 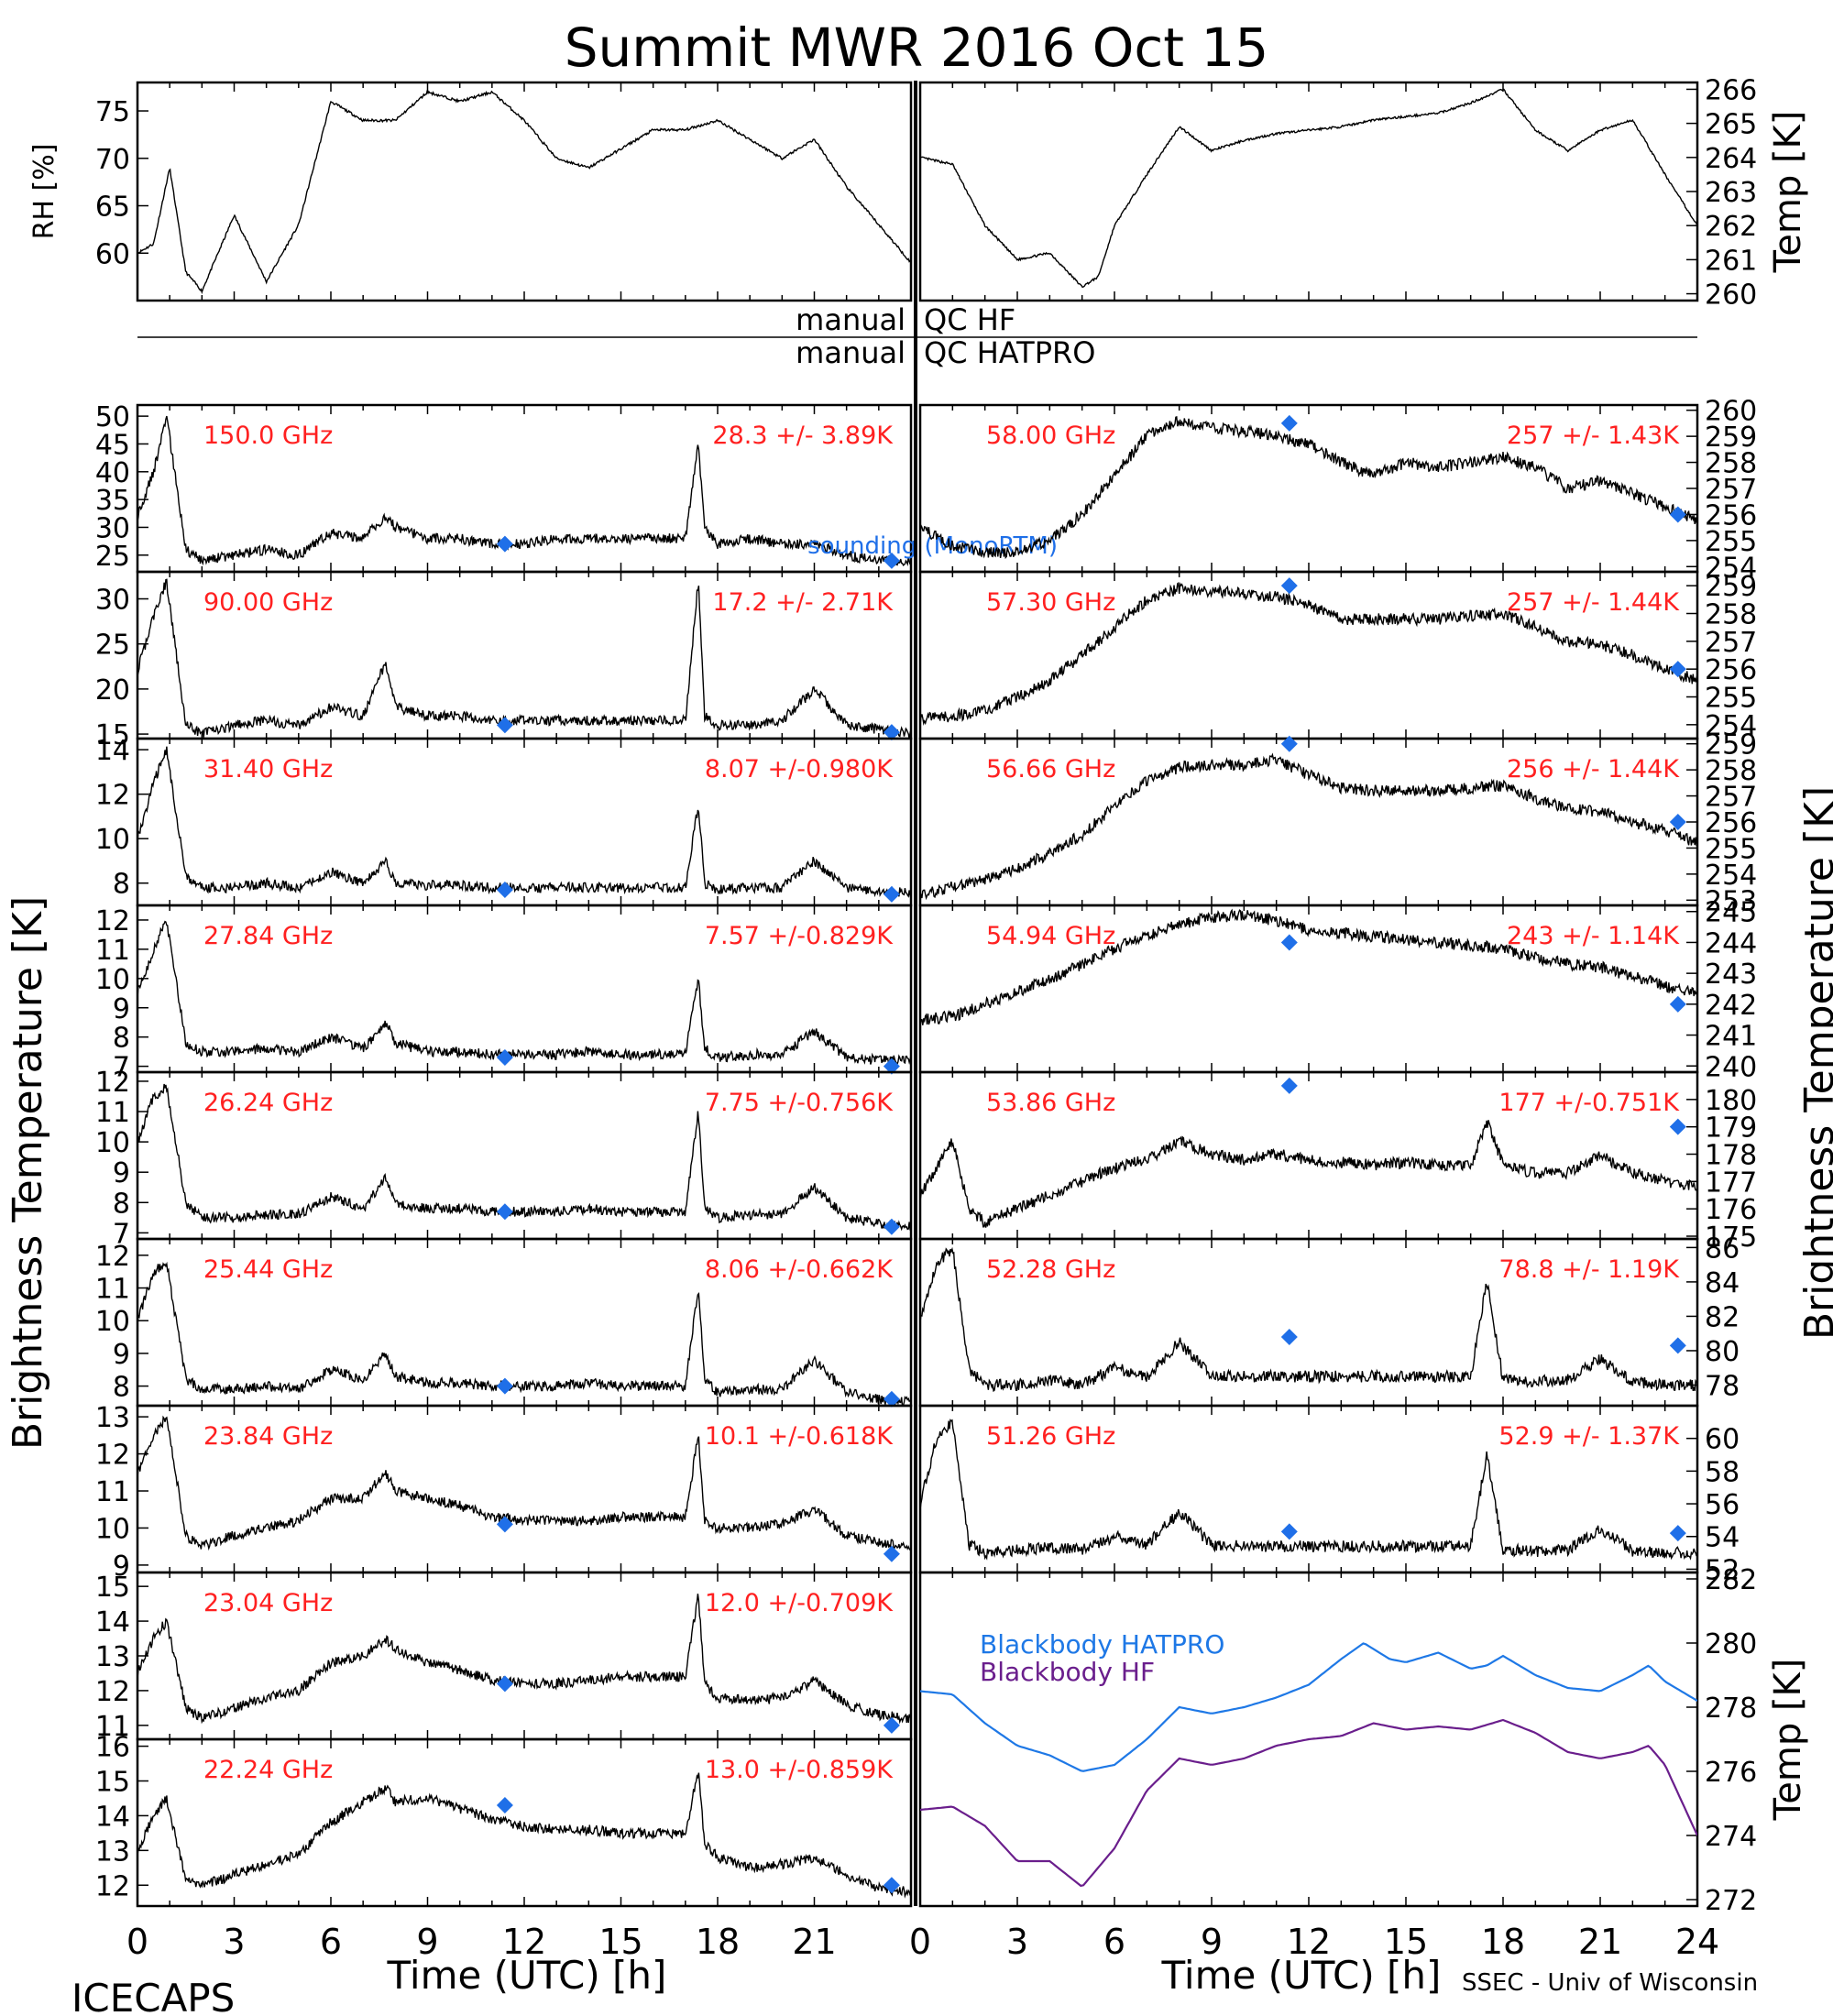 What do you see at coordinates (917, 336) in the screenshot?
I see `qc-area: manual QC HF manual QC HATPRO` at bounding box center [917, 336].